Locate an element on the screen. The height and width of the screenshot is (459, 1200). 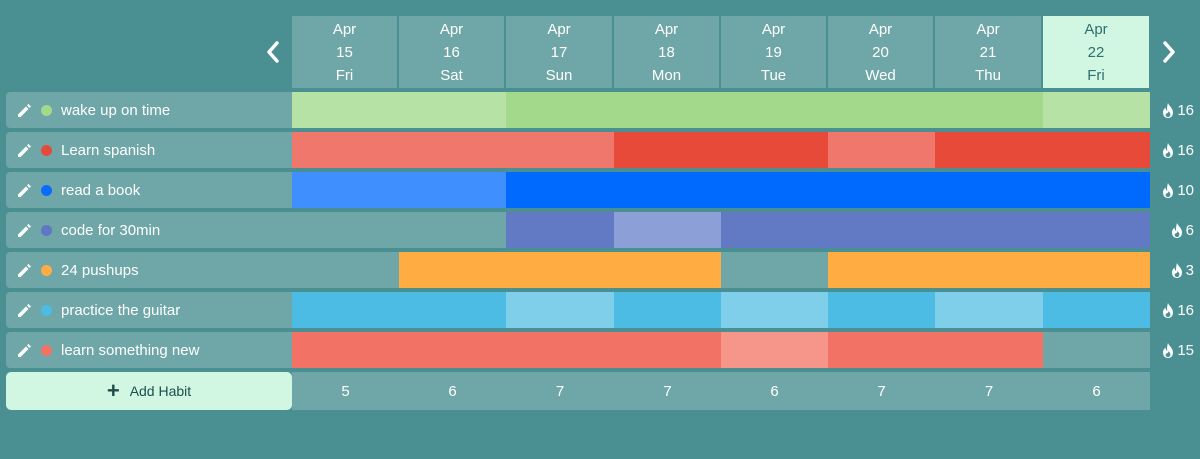
day-column-header: Apr 22 Fri is located at coordinates (1096, 52).